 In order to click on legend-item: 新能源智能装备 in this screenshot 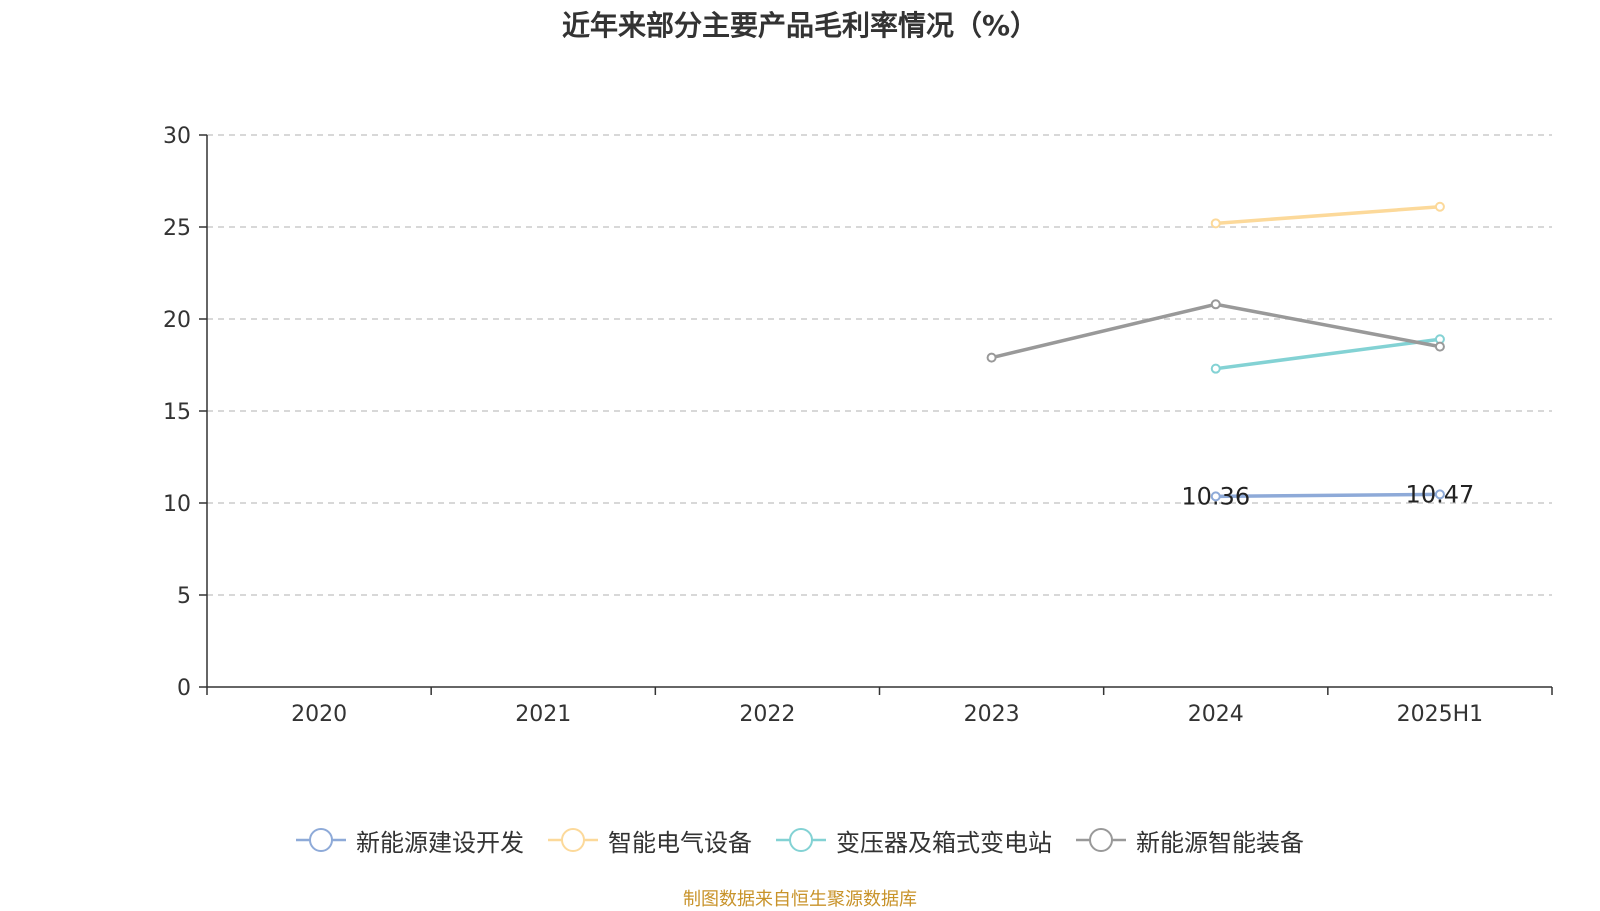, I will do `click(1190, 840)`.